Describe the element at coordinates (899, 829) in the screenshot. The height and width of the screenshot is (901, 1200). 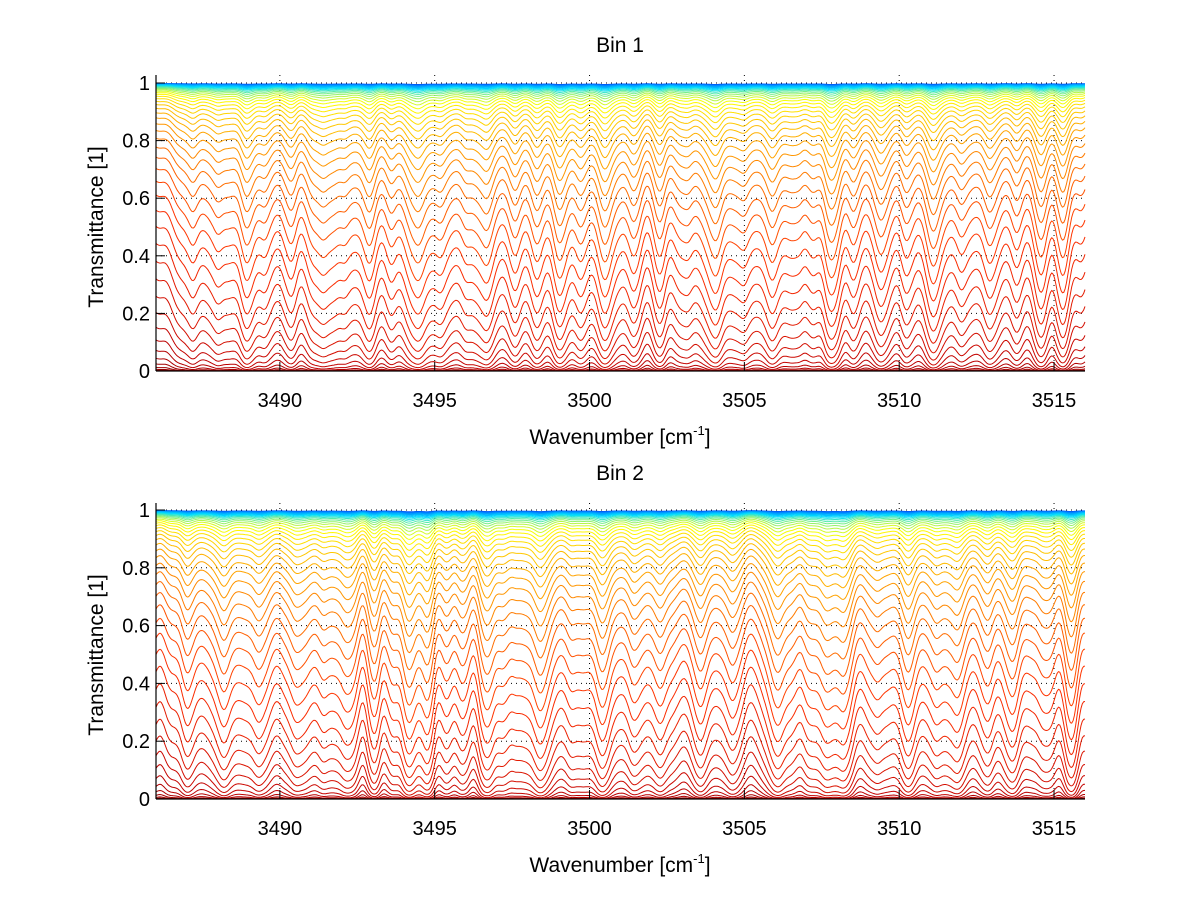
I see `x-tick-label: 3510` at that location.